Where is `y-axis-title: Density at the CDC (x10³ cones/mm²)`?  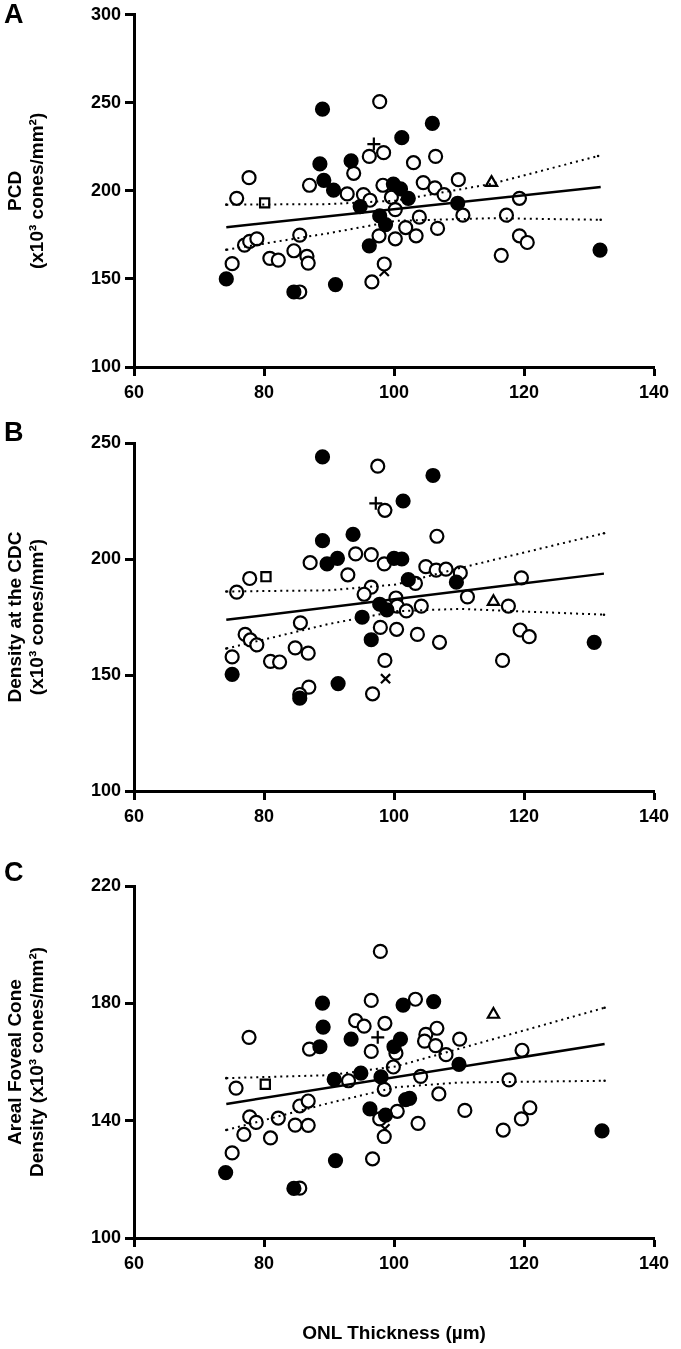 y-axis-title: Density at the CDC (x10³ cones/mm²) is located at coordinates (25, 617).